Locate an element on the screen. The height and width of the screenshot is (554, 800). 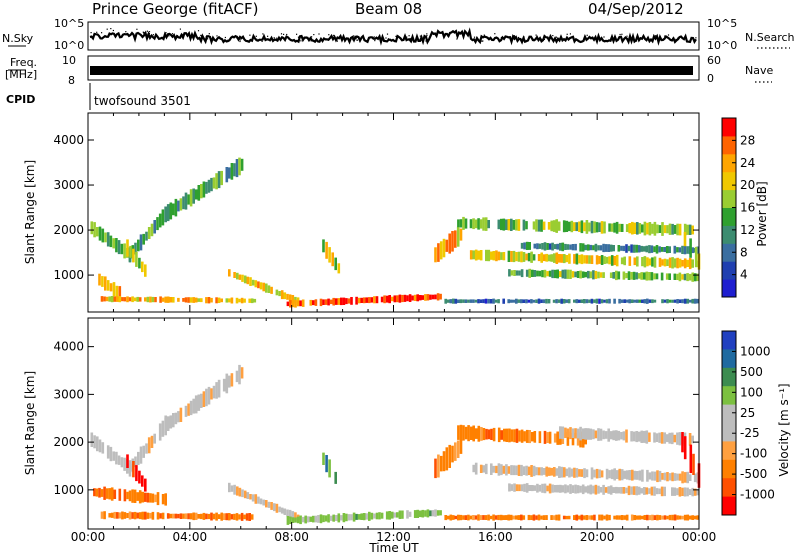
y-tick-label: 2000 is located at coordinates (68, 442).